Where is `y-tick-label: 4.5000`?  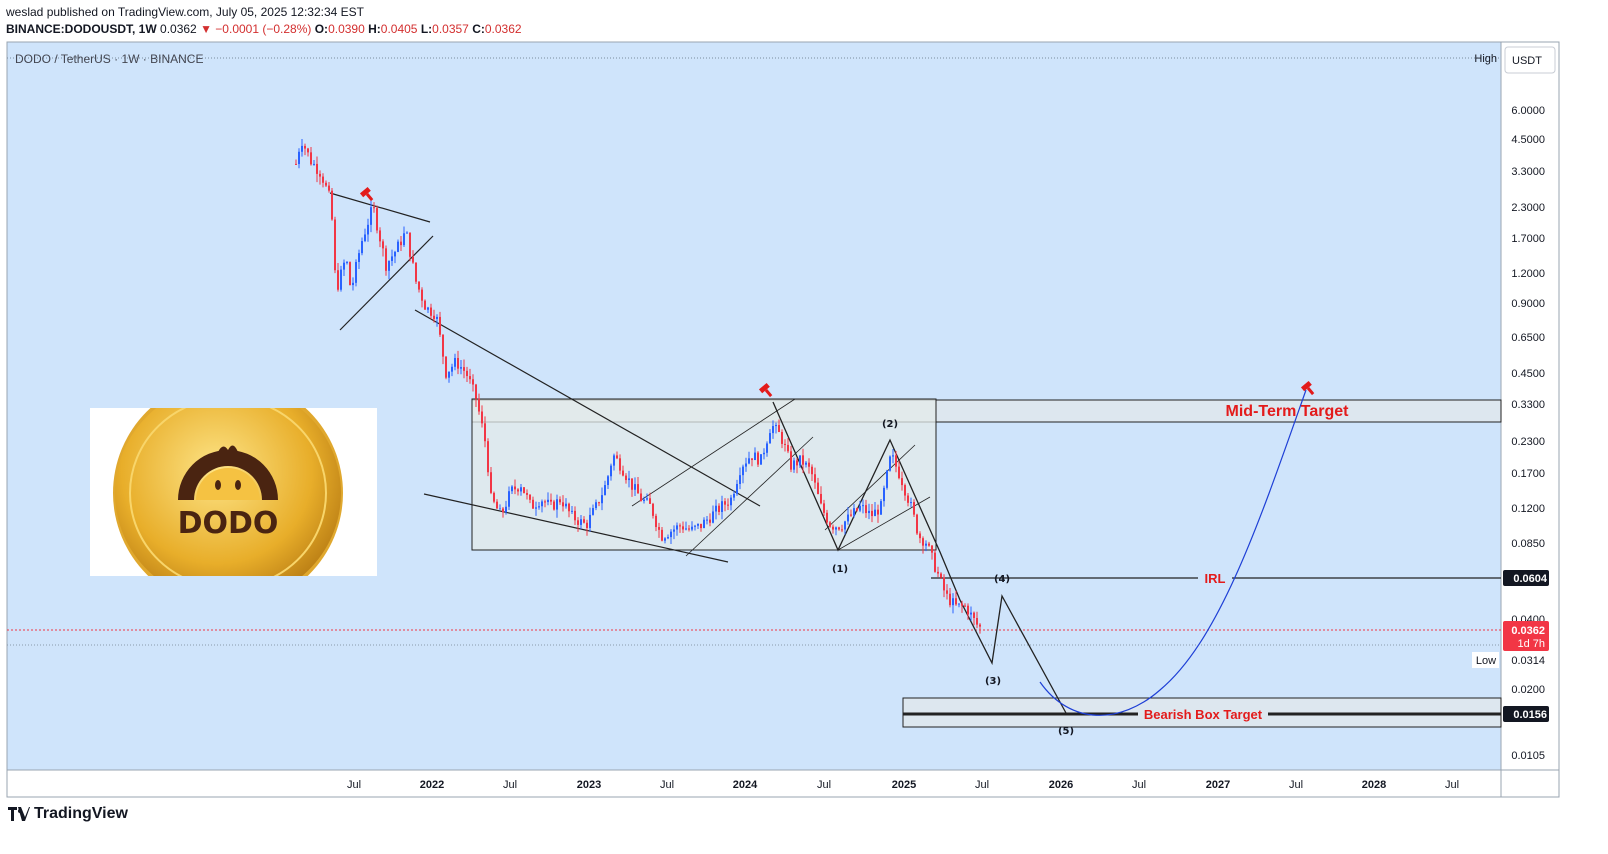 y-tick-label: 4.5000 is located at coordinates (1528, 140).